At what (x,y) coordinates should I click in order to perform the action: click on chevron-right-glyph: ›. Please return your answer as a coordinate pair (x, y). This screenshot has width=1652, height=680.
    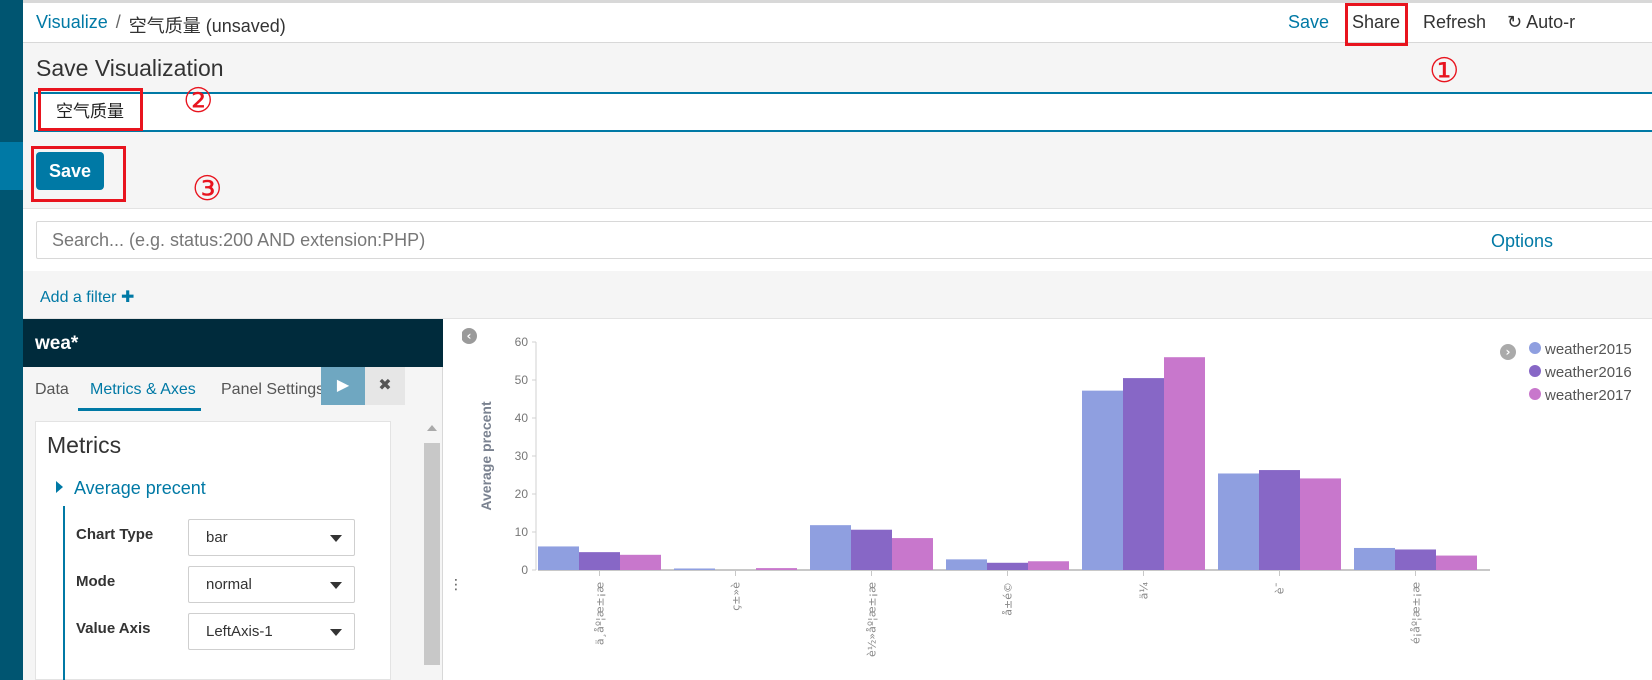
    Looking at the image, I should click on (1508, 352).